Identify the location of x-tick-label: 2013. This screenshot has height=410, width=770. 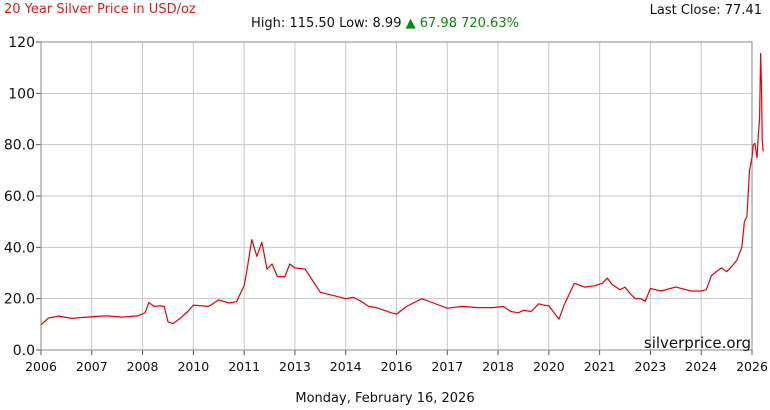
(295, 366).